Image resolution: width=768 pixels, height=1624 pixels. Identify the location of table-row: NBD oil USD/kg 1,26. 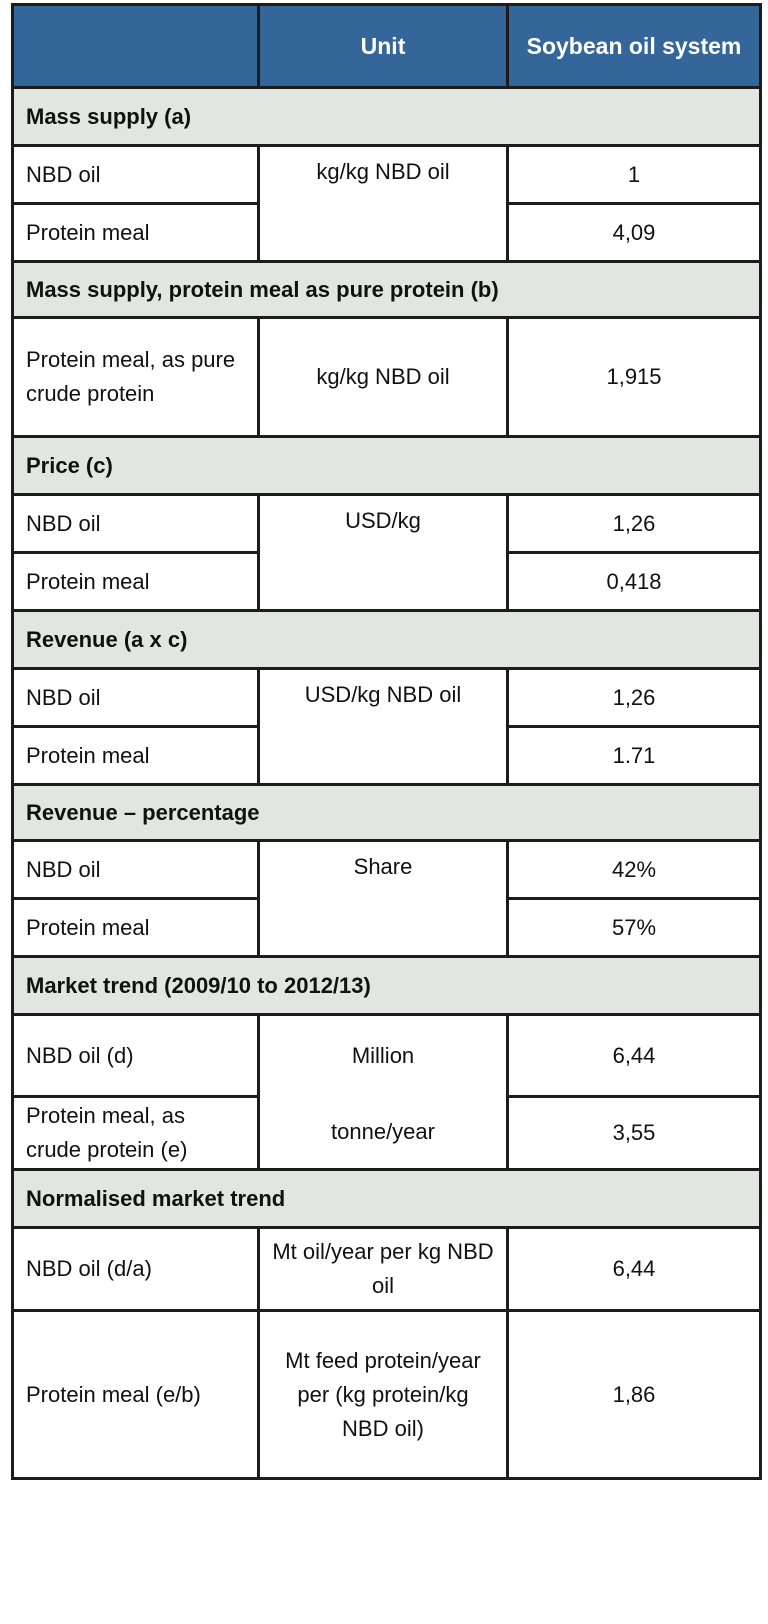
(386, 552).